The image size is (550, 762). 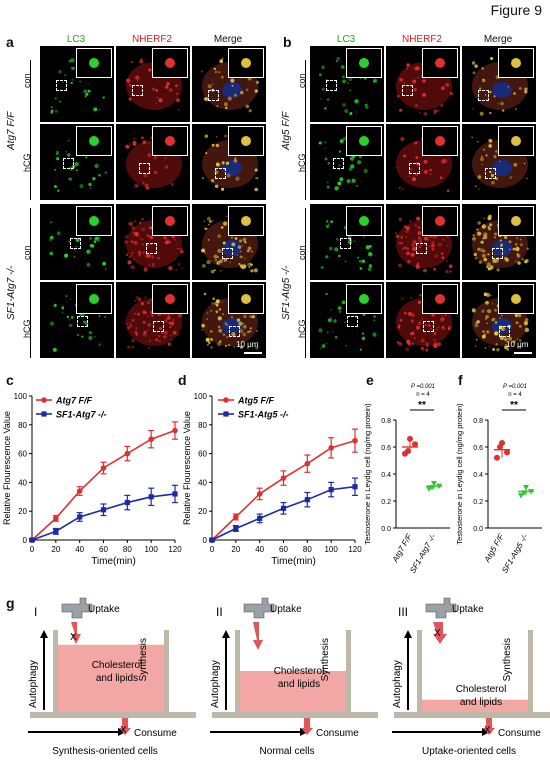 What do you see at coordinates (286, 751) in the screenshot?
I see `tank-caption: Normal cells` at bounding box center [286, 751].